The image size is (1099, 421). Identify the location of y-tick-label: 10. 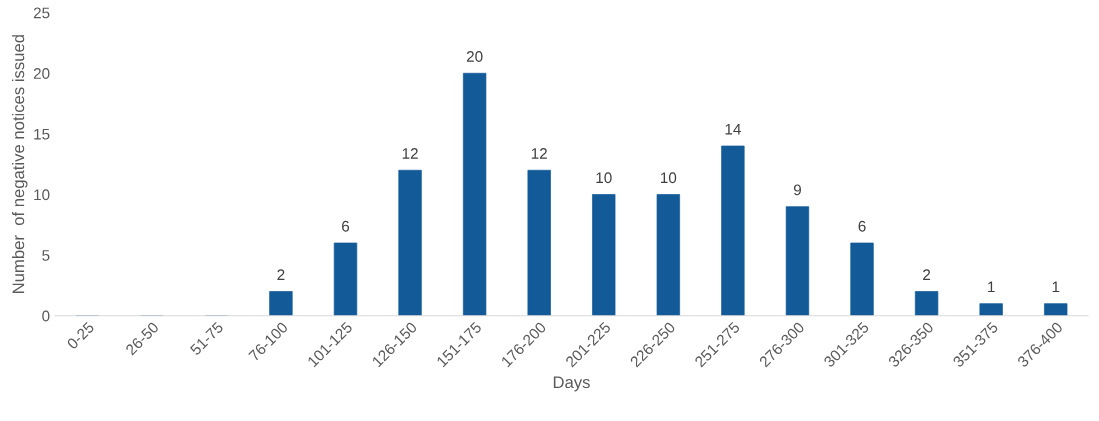
(42, 195).